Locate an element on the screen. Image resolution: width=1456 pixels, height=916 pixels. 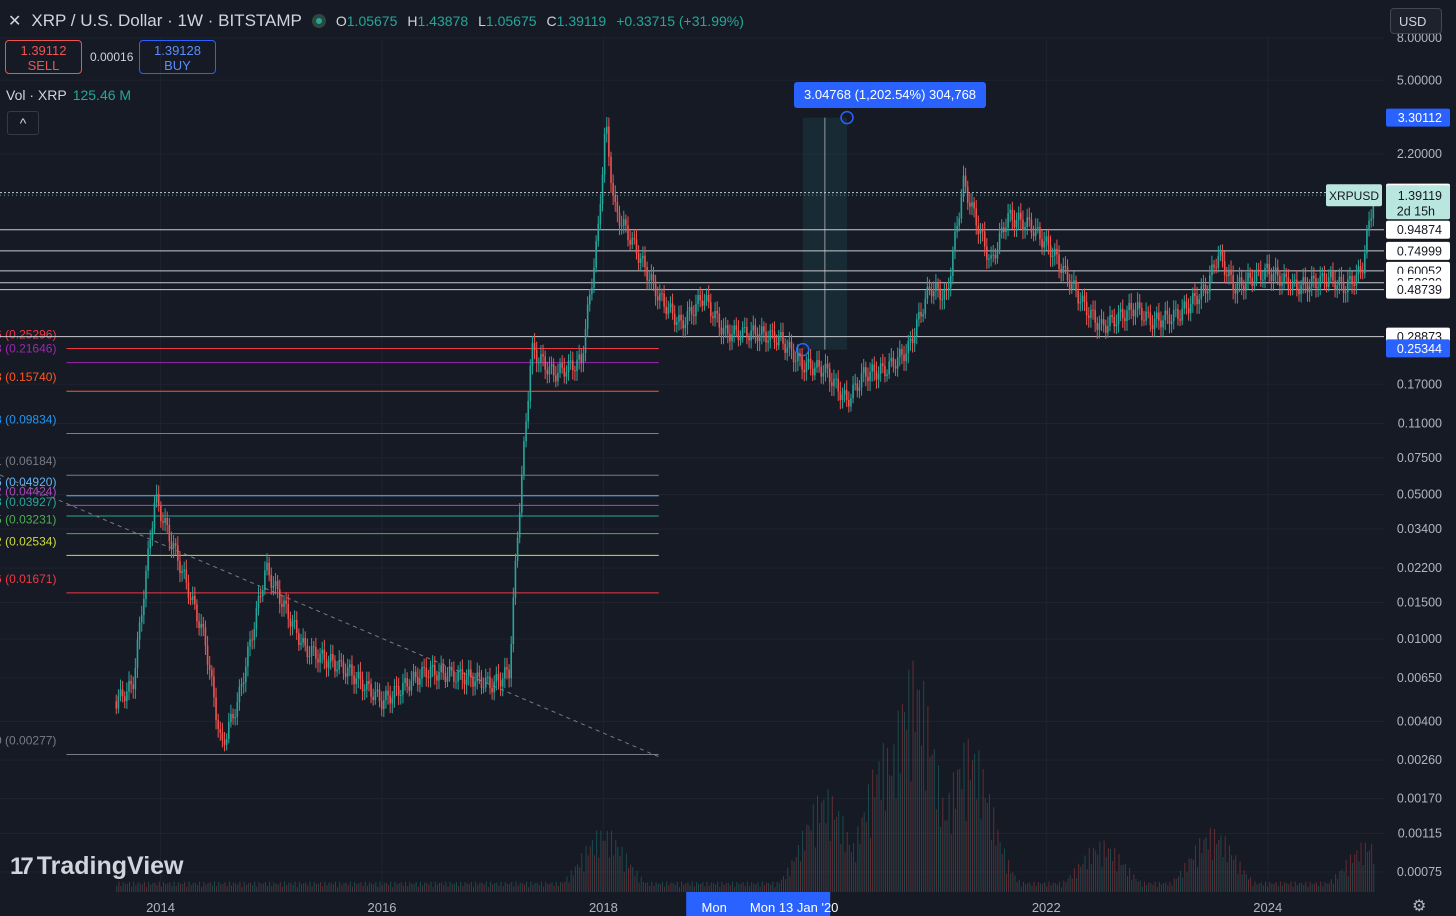
price-scale-tick-label: 0.00260 is located at coordinates (1419, 760).